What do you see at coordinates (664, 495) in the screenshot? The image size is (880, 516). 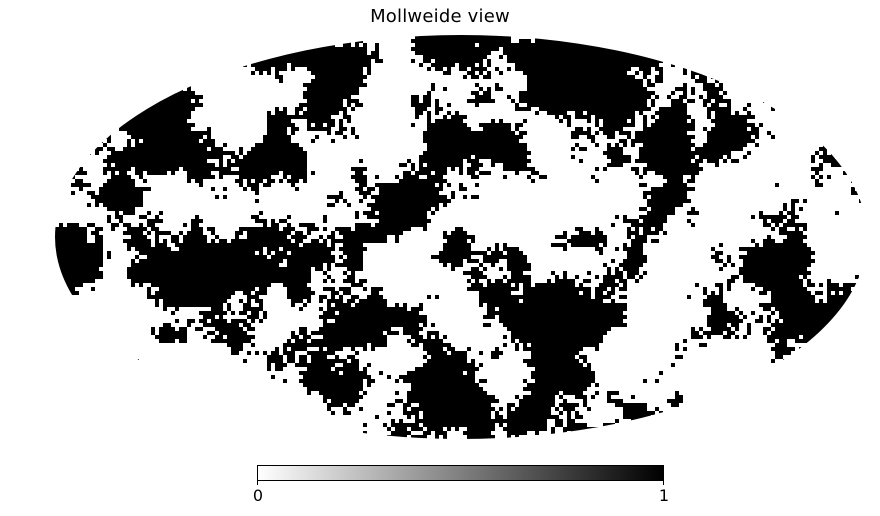 I see `colorbar-label-max: 1` at bounding box center [664, 495].